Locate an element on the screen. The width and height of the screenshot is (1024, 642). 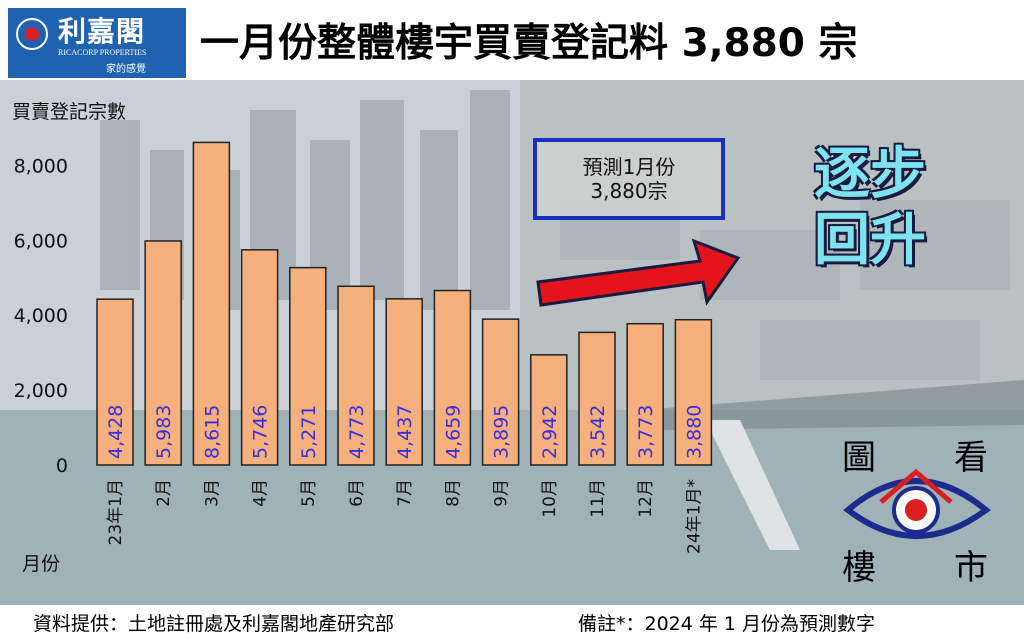
y-tick-label: 0 is located at coordinates (62, 466).